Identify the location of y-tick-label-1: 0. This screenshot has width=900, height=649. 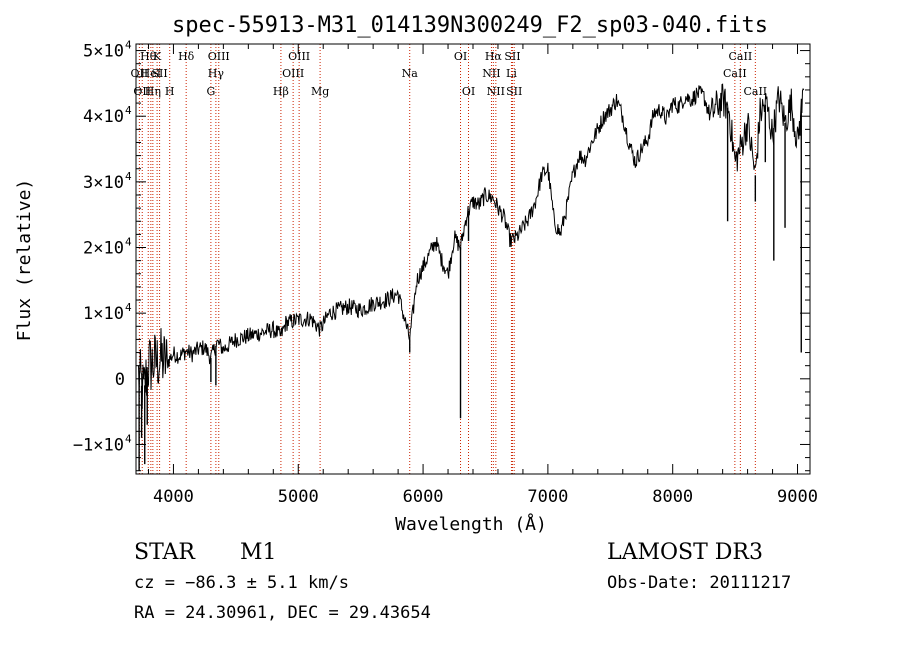
(120, 380).